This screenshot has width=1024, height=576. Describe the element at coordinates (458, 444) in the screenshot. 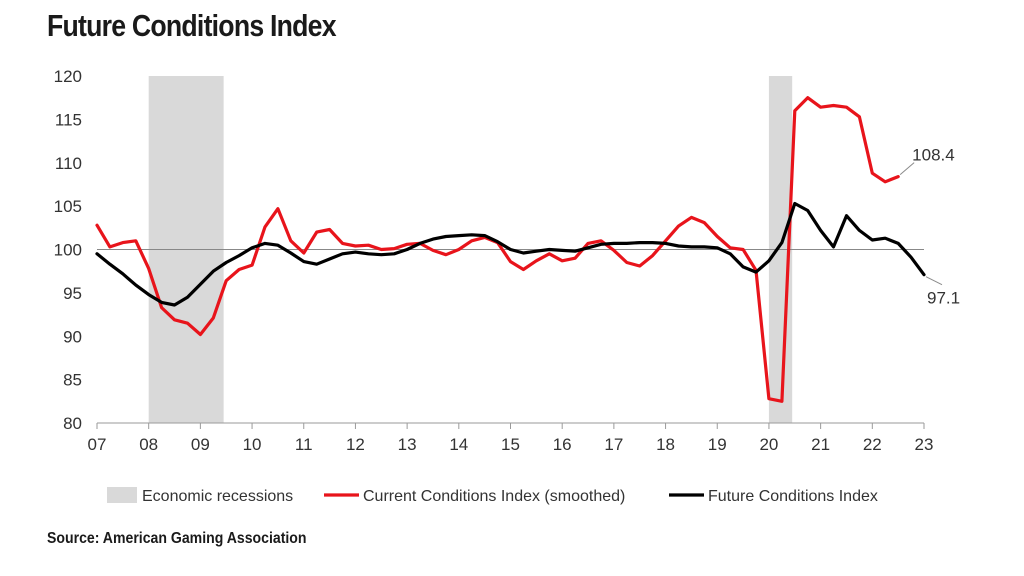

I see `x-tick-label: 14` at that location.